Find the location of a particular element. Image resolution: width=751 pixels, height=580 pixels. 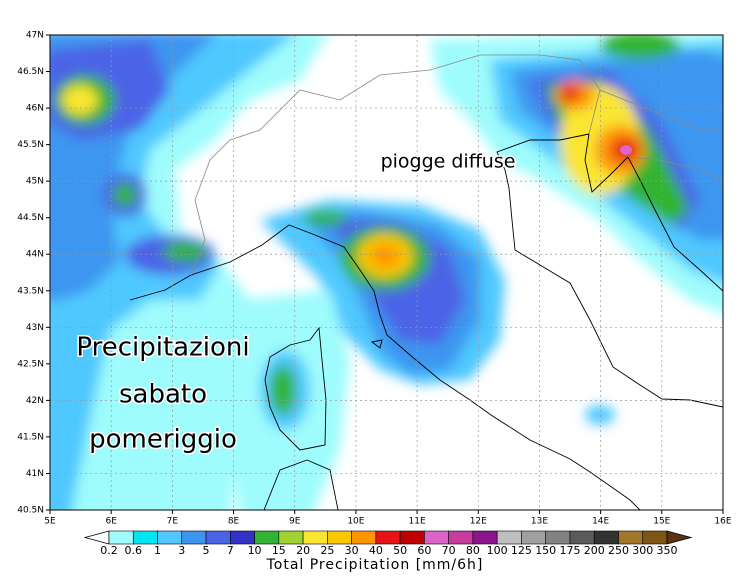

annotation: Precipitazioni is located at coordinates (162, 348).